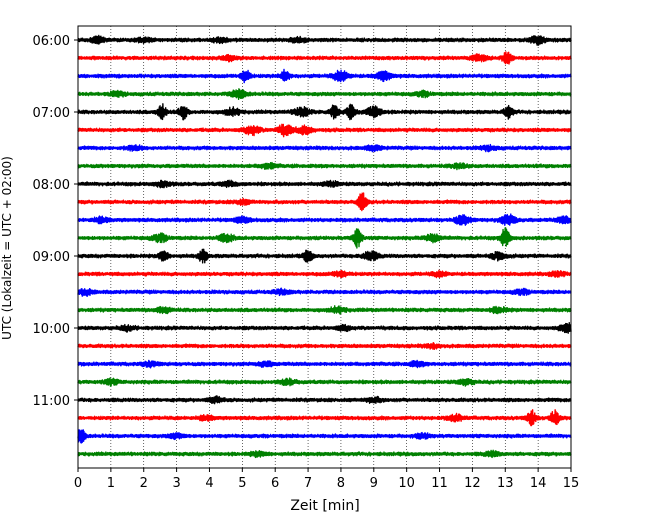  Describe the element at coordinates (51, 113) in the screenshot. I see `y-tick-label: 07:00` at that location.